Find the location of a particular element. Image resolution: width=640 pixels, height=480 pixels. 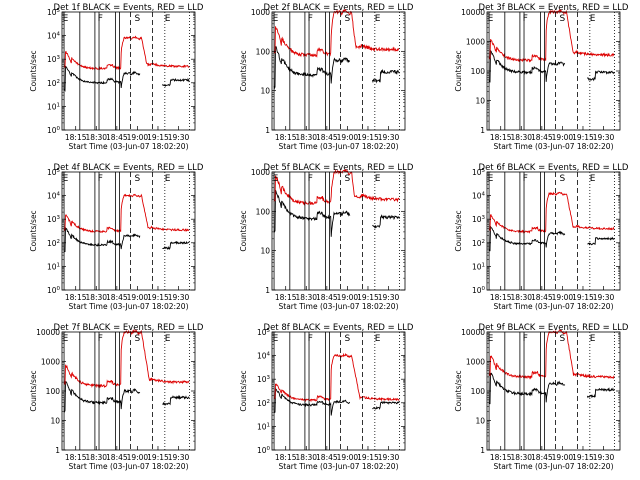

panel-title: Det 7f BLACK = Events, RED = LLD is located at coordinates (129, 328).